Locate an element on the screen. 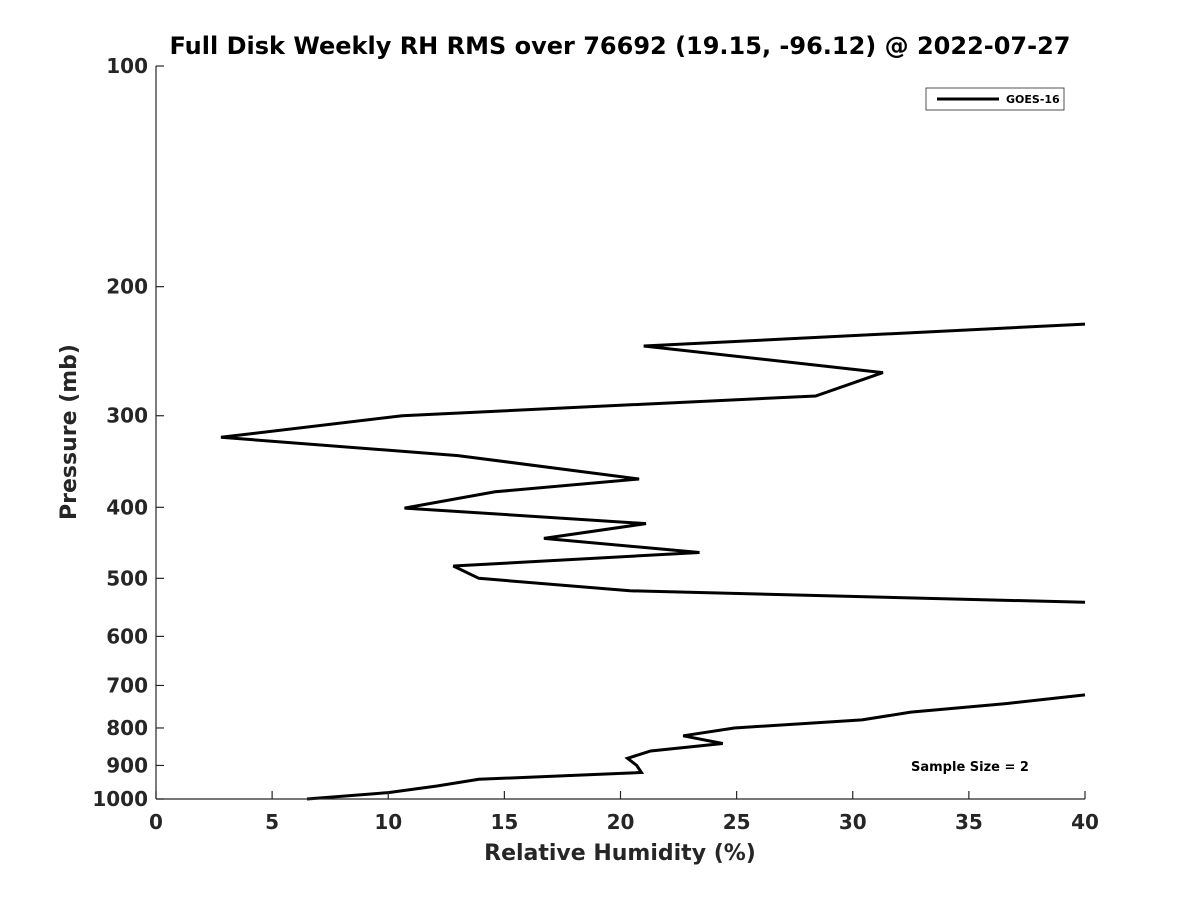 The height and width of the screenshot is (900, 1200). y-axis-label: Pressure (mb) is located at coordinates (69, 432).